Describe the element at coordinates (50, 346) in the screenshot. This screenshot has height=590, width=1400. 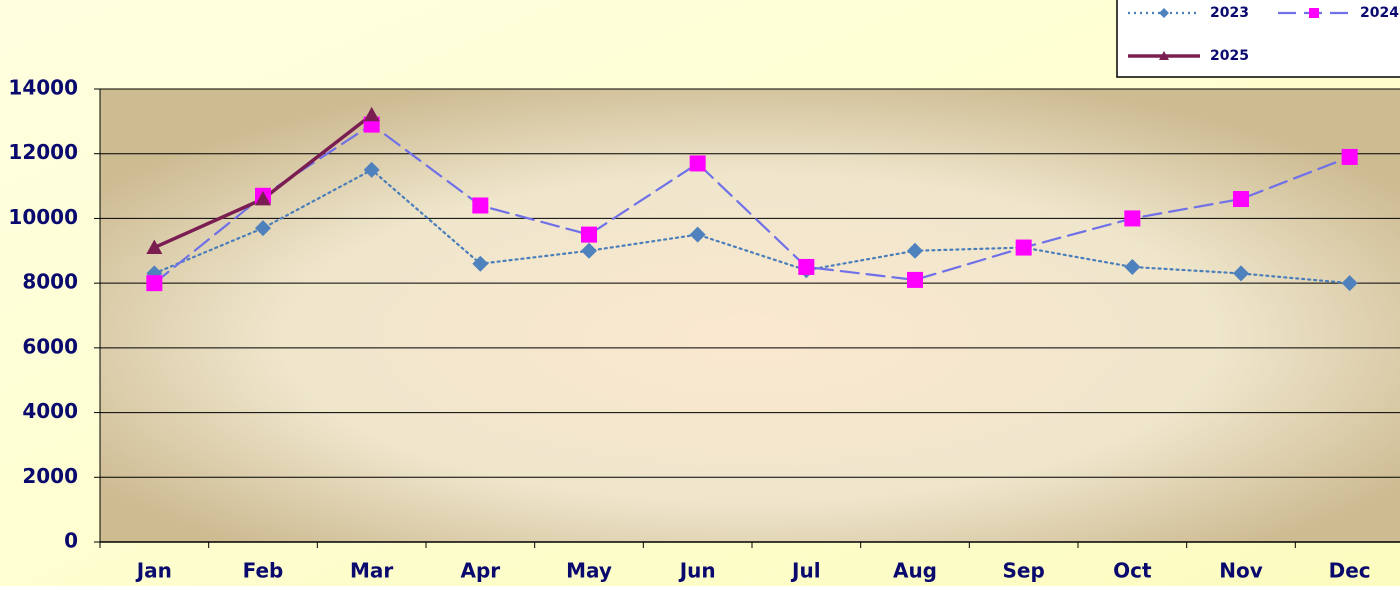
I see `y-tick-label: 6000` at that location.